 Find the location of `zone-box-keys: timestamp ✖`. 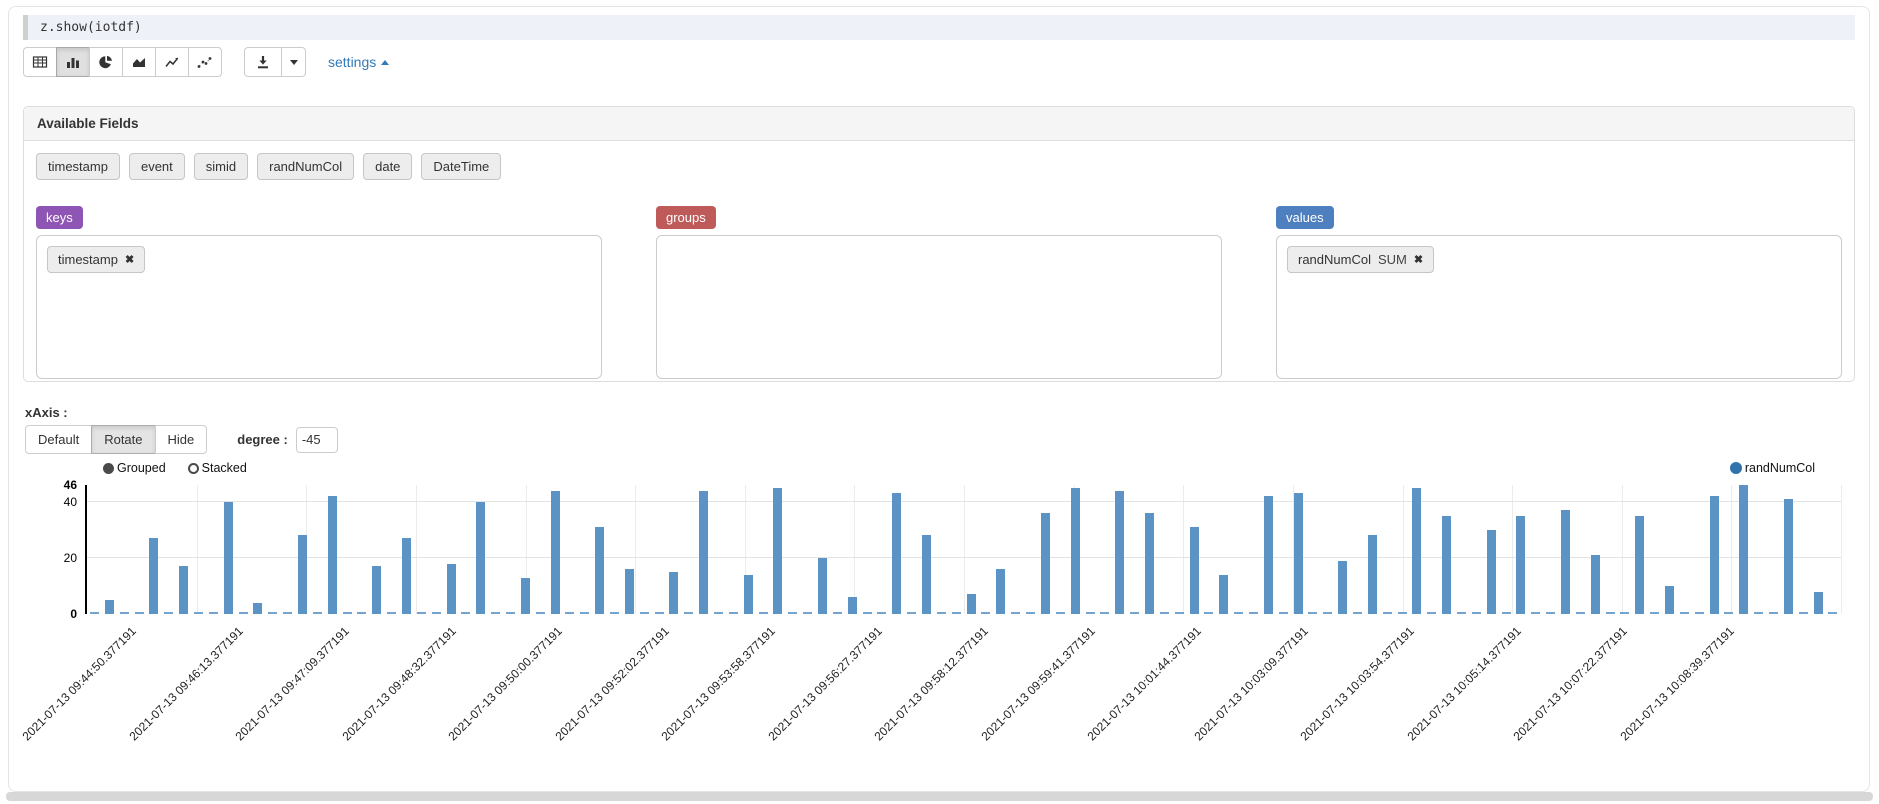

zone-box-keys: timestamp ✖ is located at coordinates (319, 307).